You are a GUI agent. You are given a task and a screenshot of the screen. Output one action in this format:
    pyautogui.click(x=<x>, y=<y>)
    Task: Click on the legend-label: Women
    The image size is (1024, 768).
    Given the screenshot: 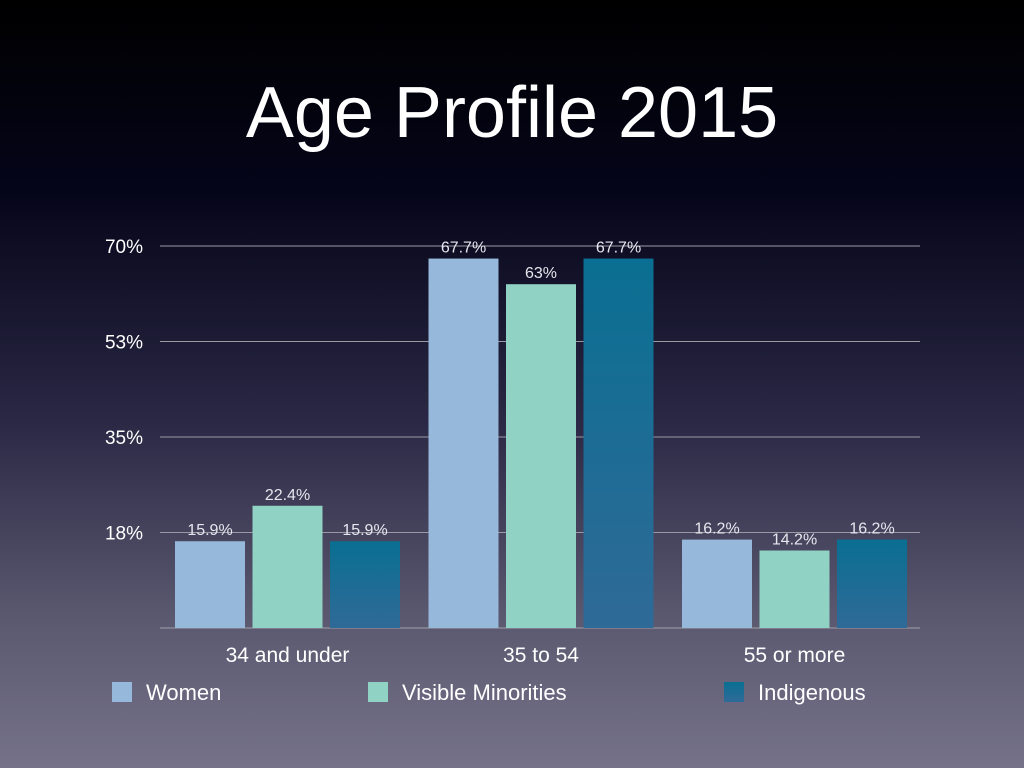 What is the action you would take?
    pyautogui.click(x=183, y=692)
    